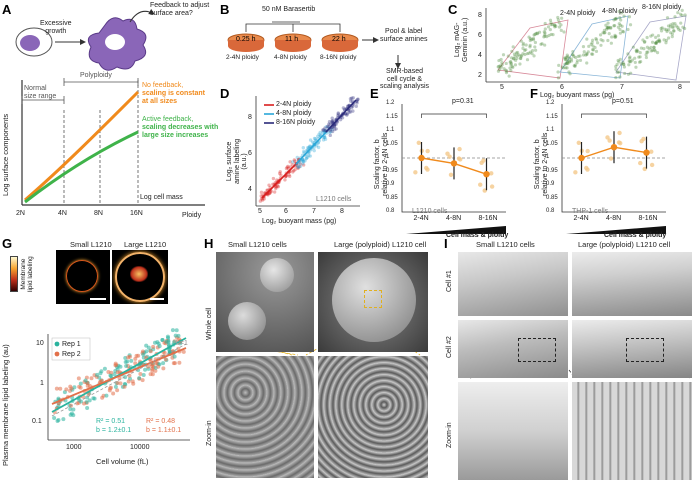 This screenshot has width=700, height=487. I want to click on d-fit-line, so click(341, 116).